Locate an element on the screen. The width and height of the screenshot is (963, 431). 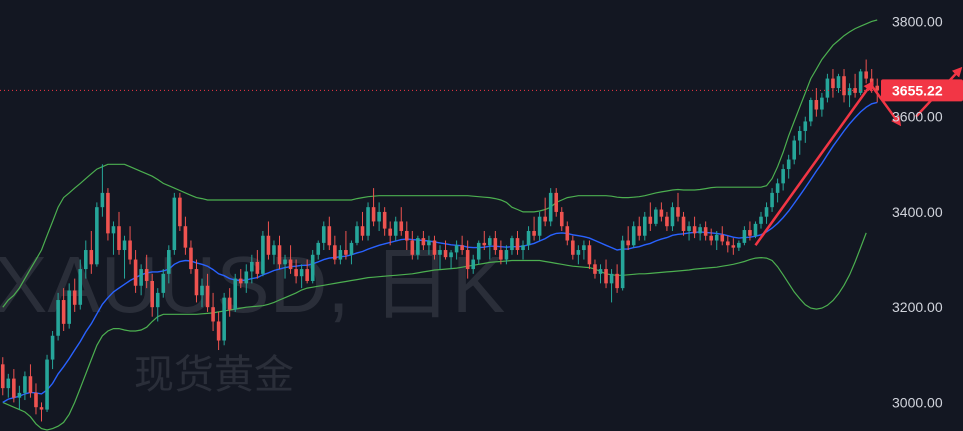
watermark-symbol: XAUUSD, 日K is located at coordinates (252, 284).